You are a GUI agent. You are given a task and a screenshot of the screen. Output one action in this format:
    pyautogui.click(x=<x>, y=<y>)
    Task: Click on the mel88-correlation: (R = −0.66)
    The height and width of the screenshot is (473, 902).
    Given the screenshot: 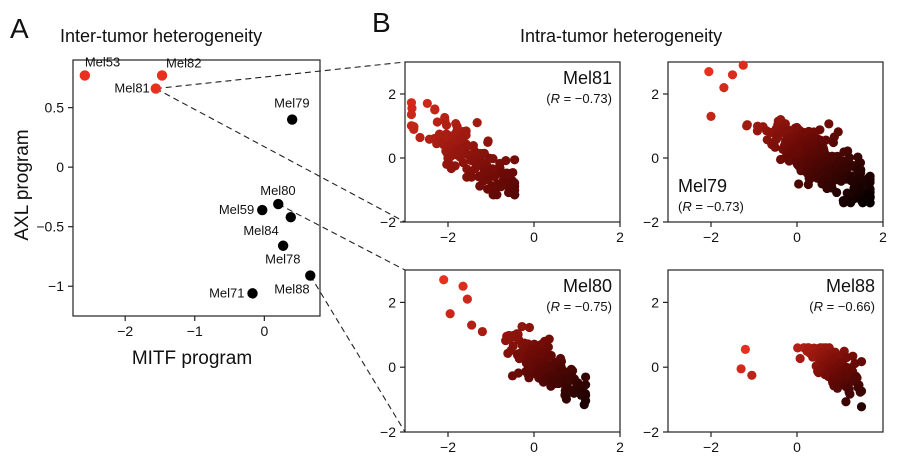 What is the action you would take?
    pyautogui.click(x=842, y=306)
    